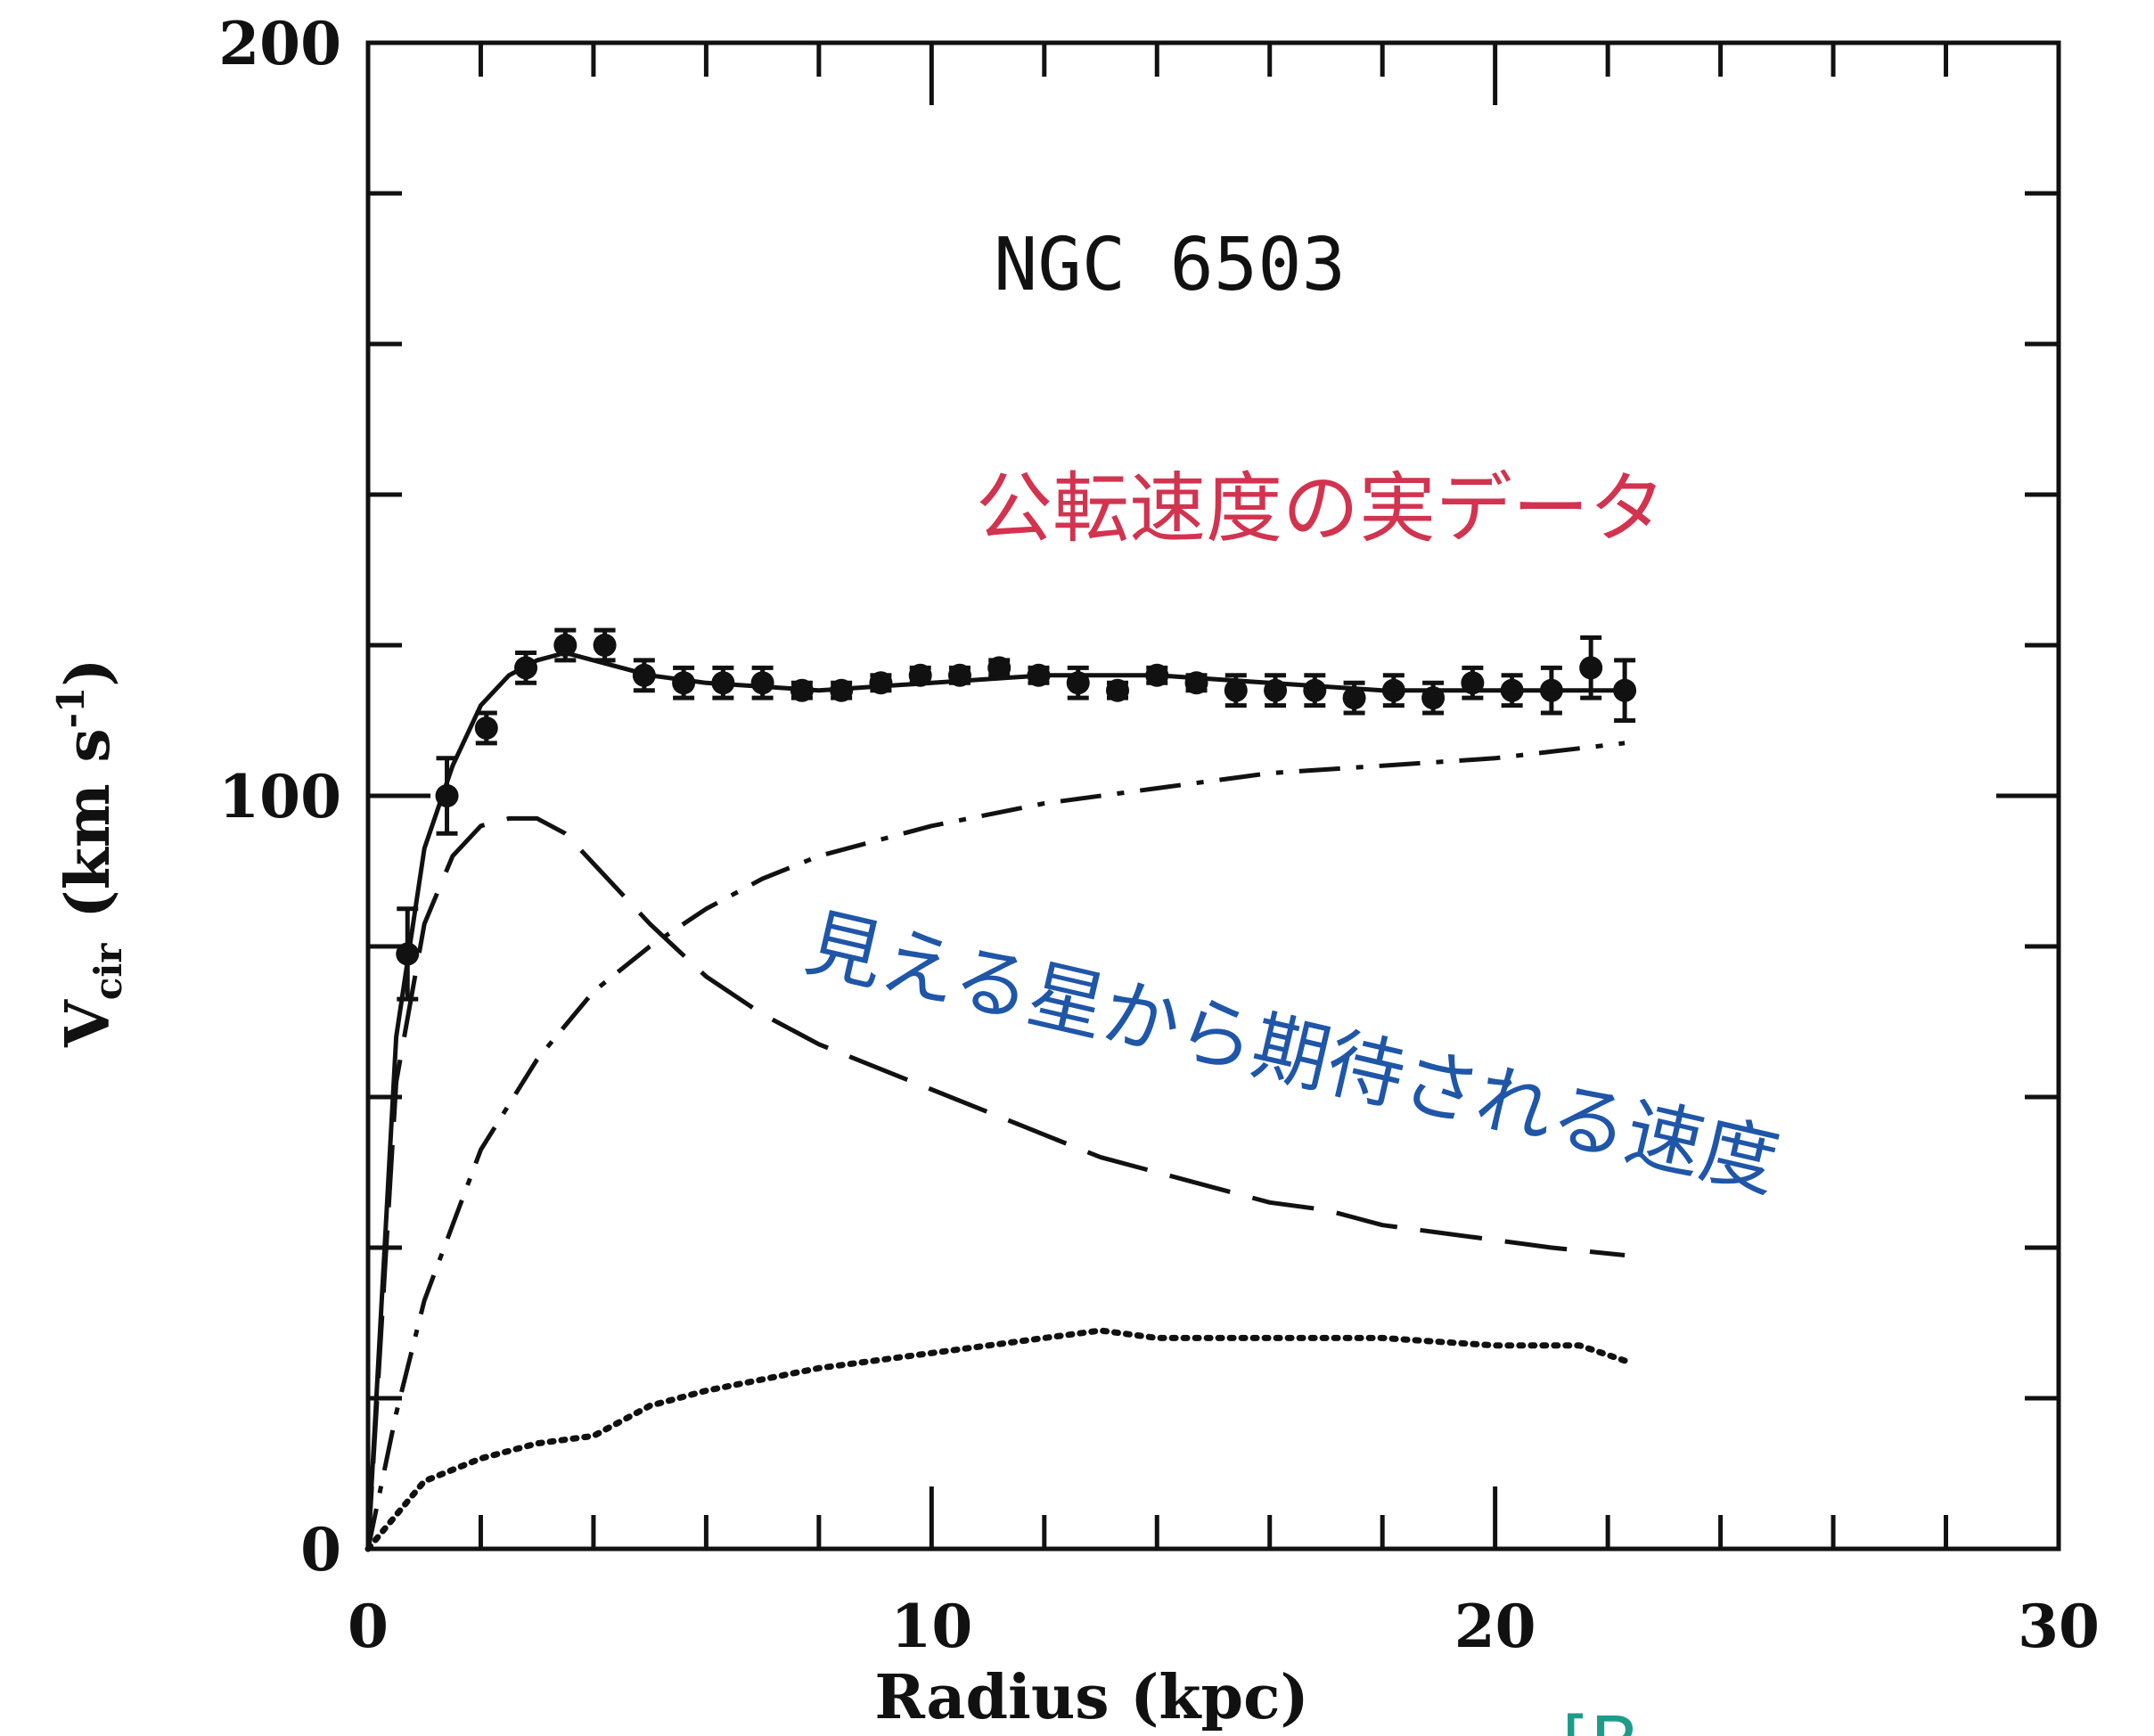 Image resolution: width=2154 pixels, height=1736 pixels. I want to click on y-axis-label-symbol: V, so click(89, 1024).